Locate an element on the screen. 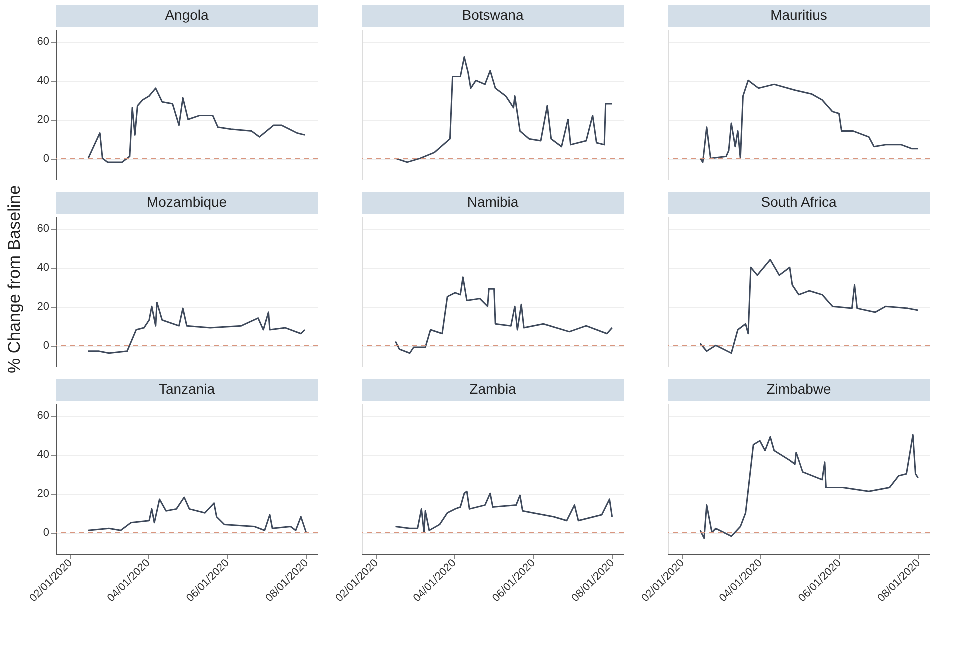 This screenshot has width=959, height=650. chart-title: Namibia is located at coordinates (493, 202).